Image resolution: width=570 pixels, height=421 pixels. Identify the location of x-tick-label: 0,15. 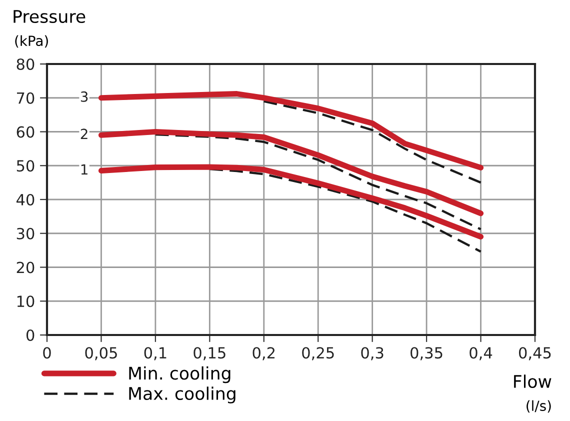
(210, 353).